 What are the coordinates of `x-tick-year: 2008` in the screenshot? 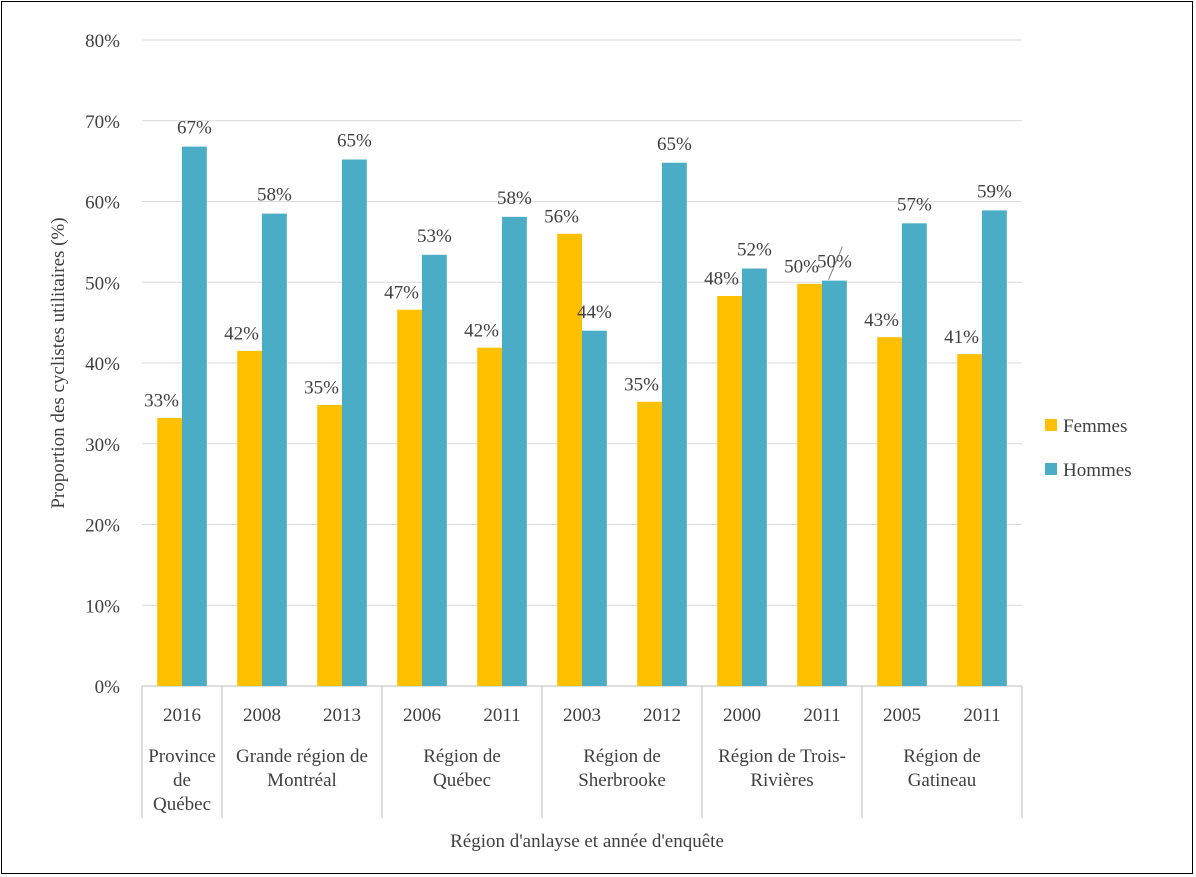 It's located at (262, 715).